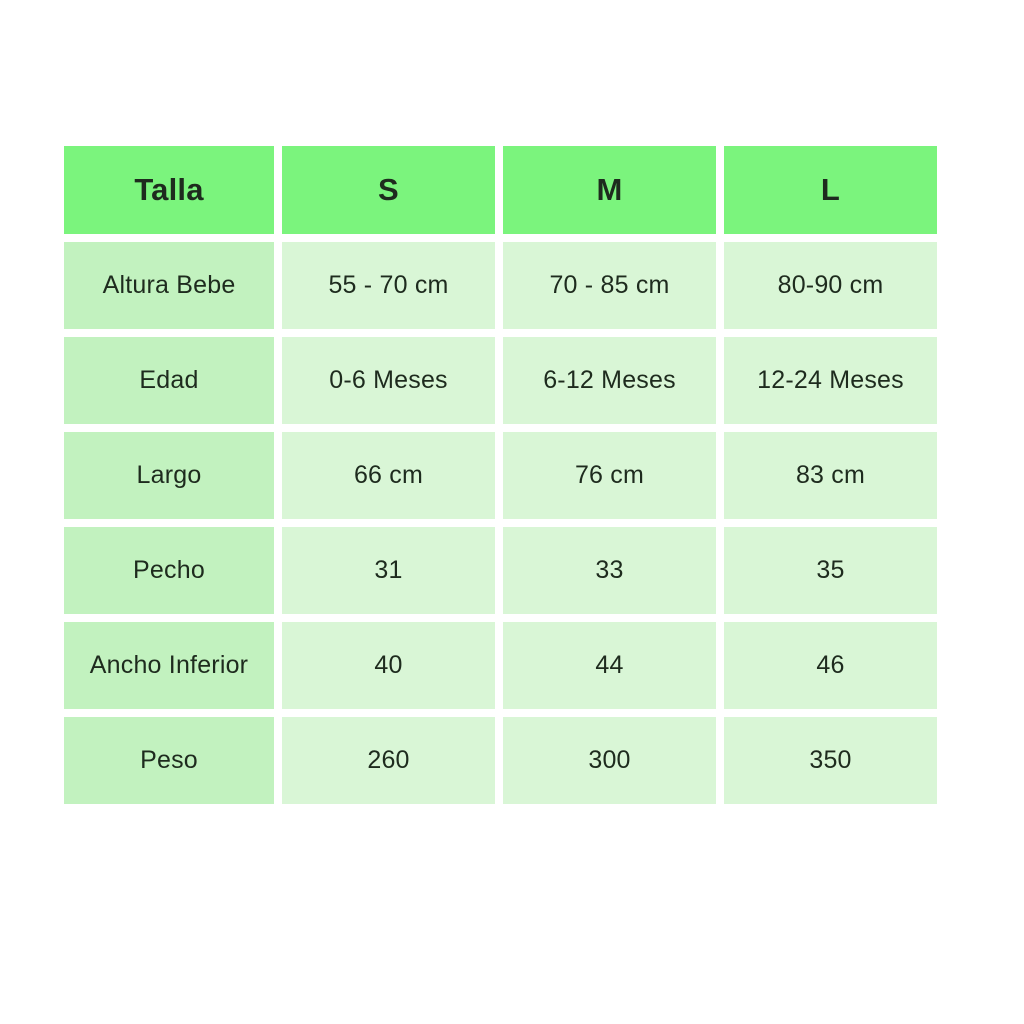 This screenshot has width=1024, height=1024. I want to click on row-label-ancho-inferior: Ancho Inferior, so click(169, 665).